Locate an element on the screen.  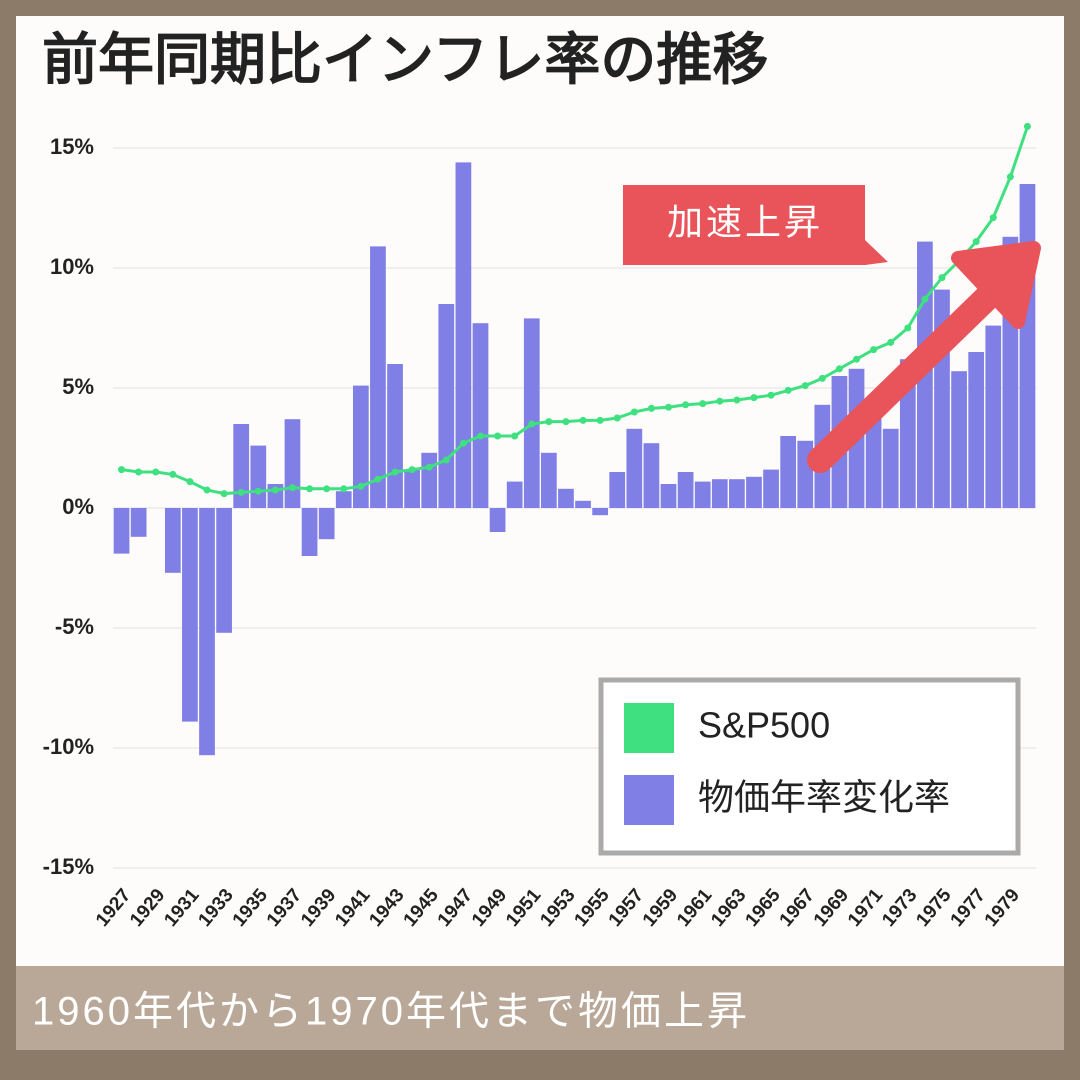
chart-title: 前年同期比インフレ率の推移 is located at coordinates (405, 59).